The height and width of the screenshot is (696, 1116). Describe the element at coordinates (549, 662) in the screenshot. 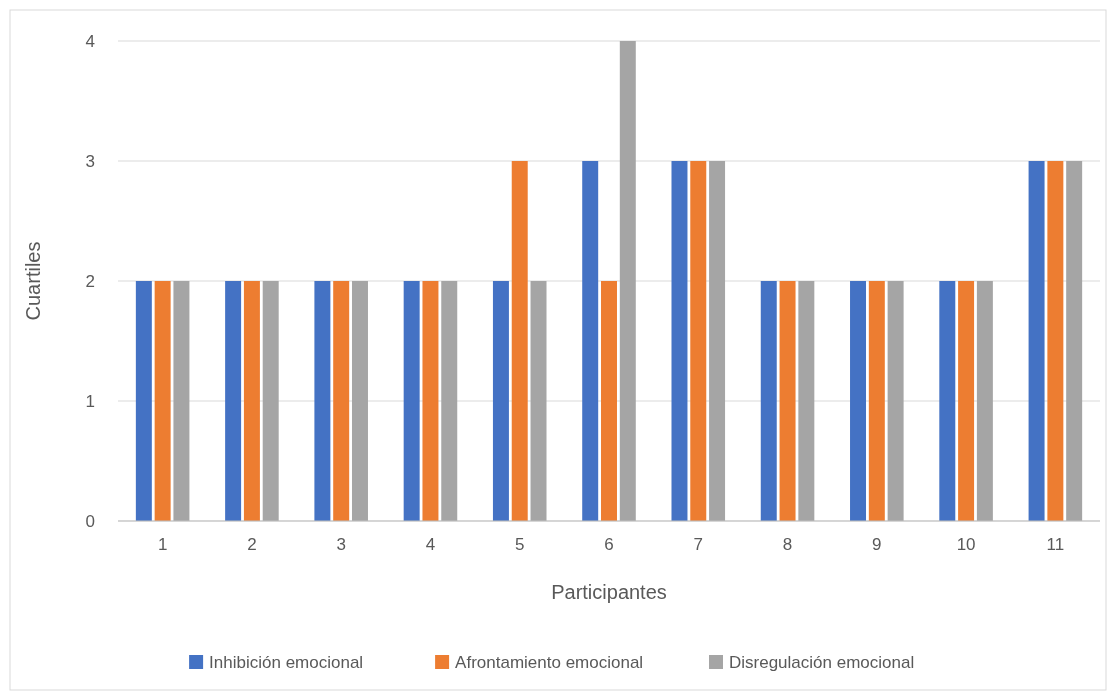

I see `legend-label: Afrontamiento emocional` at that location.